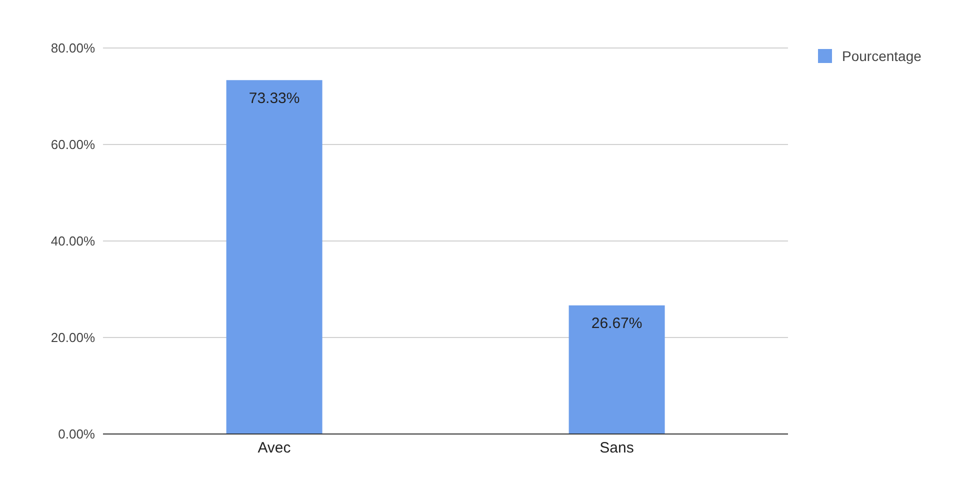 This screenshot has height=488, width=966. Describe the element at coordinates (274, 98) in the screenshot. I see `data-label: 73.33%` at that location.